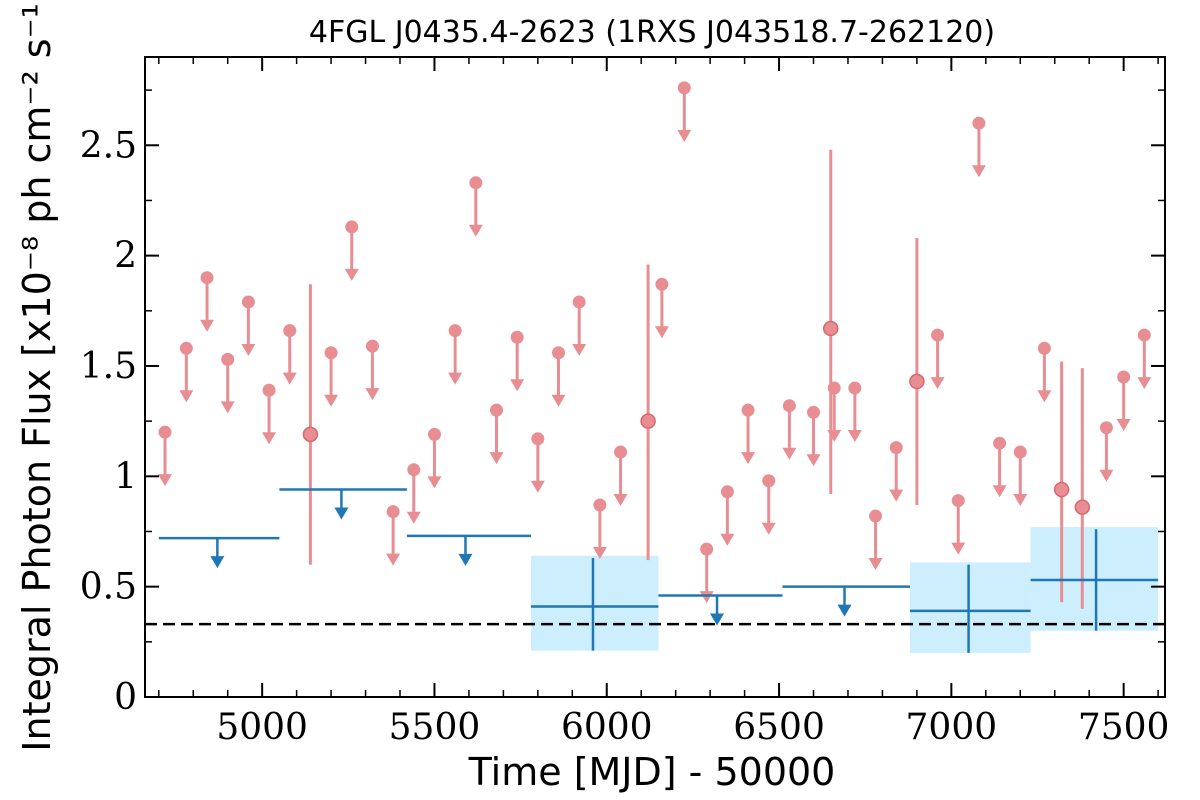 The height and width of the screenshot is (800, 1200). I want to click on x-tick-label: 6500, so click(779, 727).